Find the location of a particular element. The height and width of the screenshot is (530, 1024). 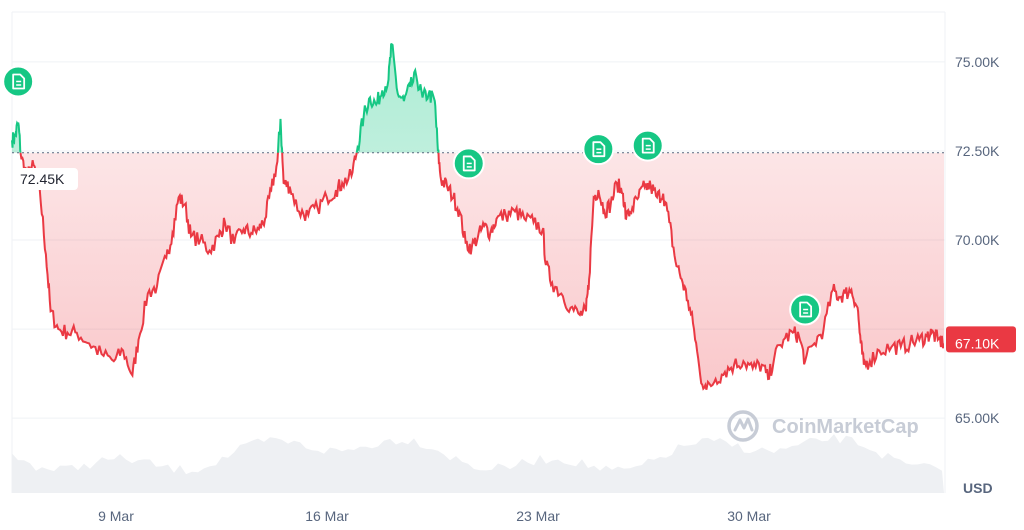

x-tick-label: 9 Mar is located at coordinates (116, 516).